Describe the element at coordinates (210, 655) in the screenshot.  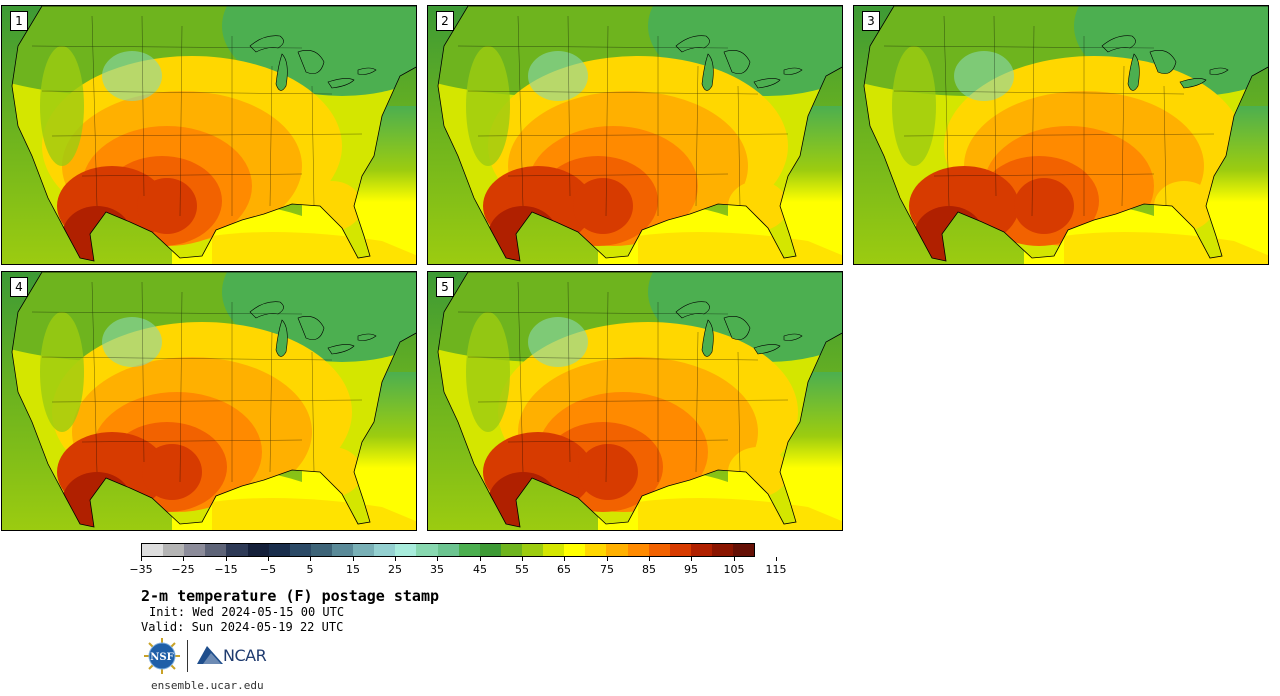
I see `ncar-mark-icon` at that location.